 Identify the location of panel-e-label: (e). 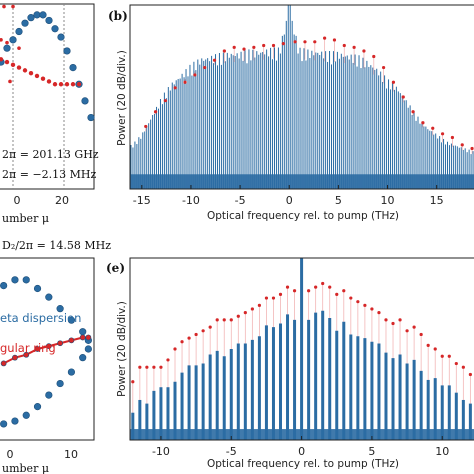
(115, 268).